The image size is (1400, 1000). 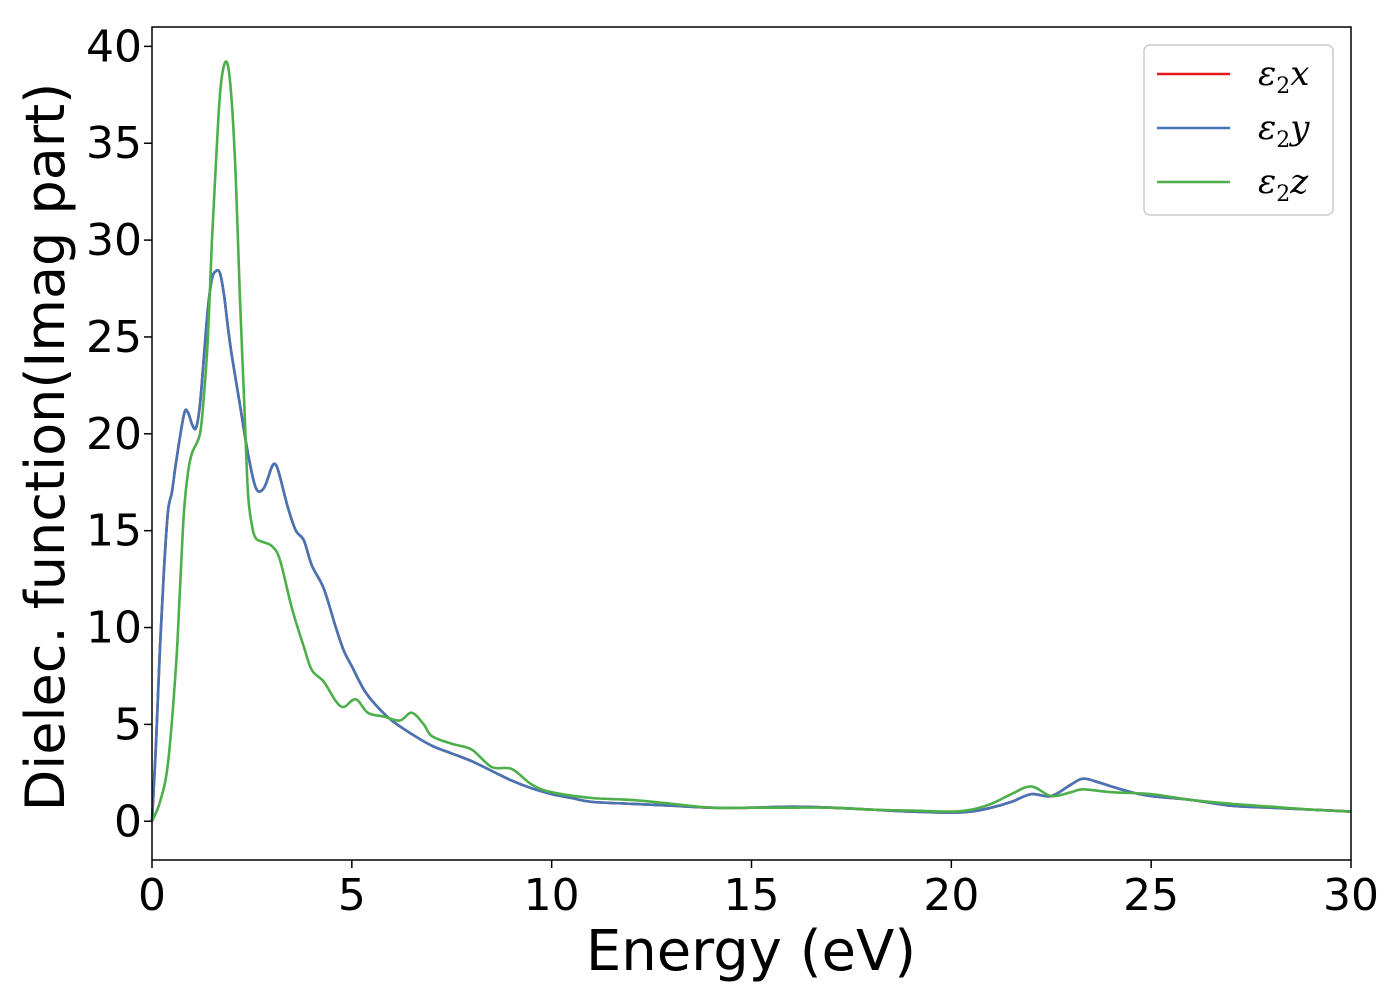 What do you see at coordinates (1351, 895) in the screenshot?
I see `x-tick-label: 30` at bounding box center [1351, 895].